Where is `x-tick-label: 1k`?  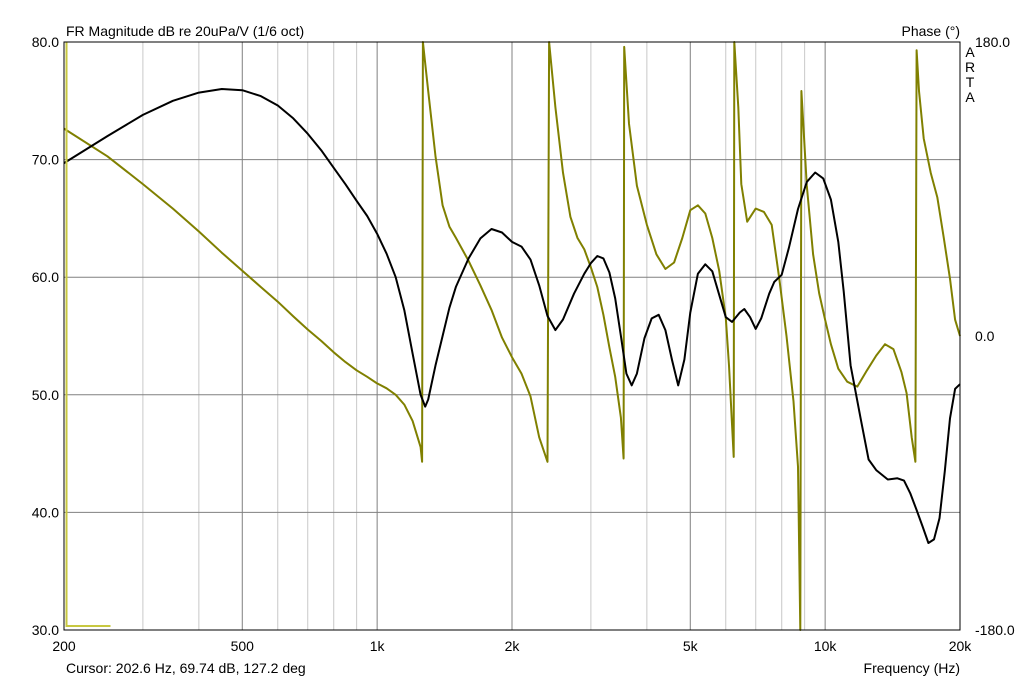
x-tick-label: 1k is located at coordinates (378, 646).